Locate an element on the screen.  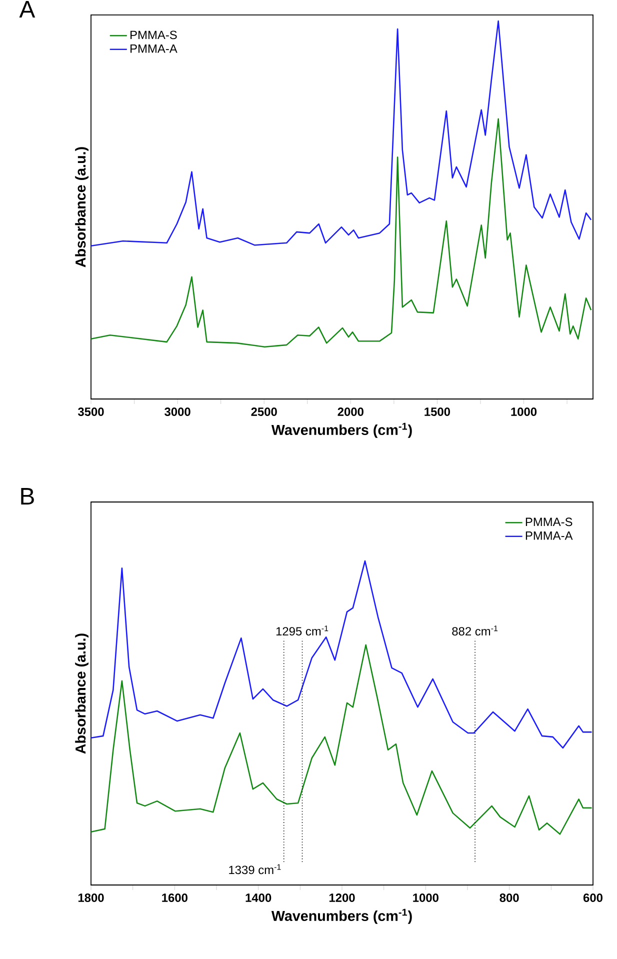
ref-line-label: 882 cm$^{-1}$ is located at coordinates (475, 631).